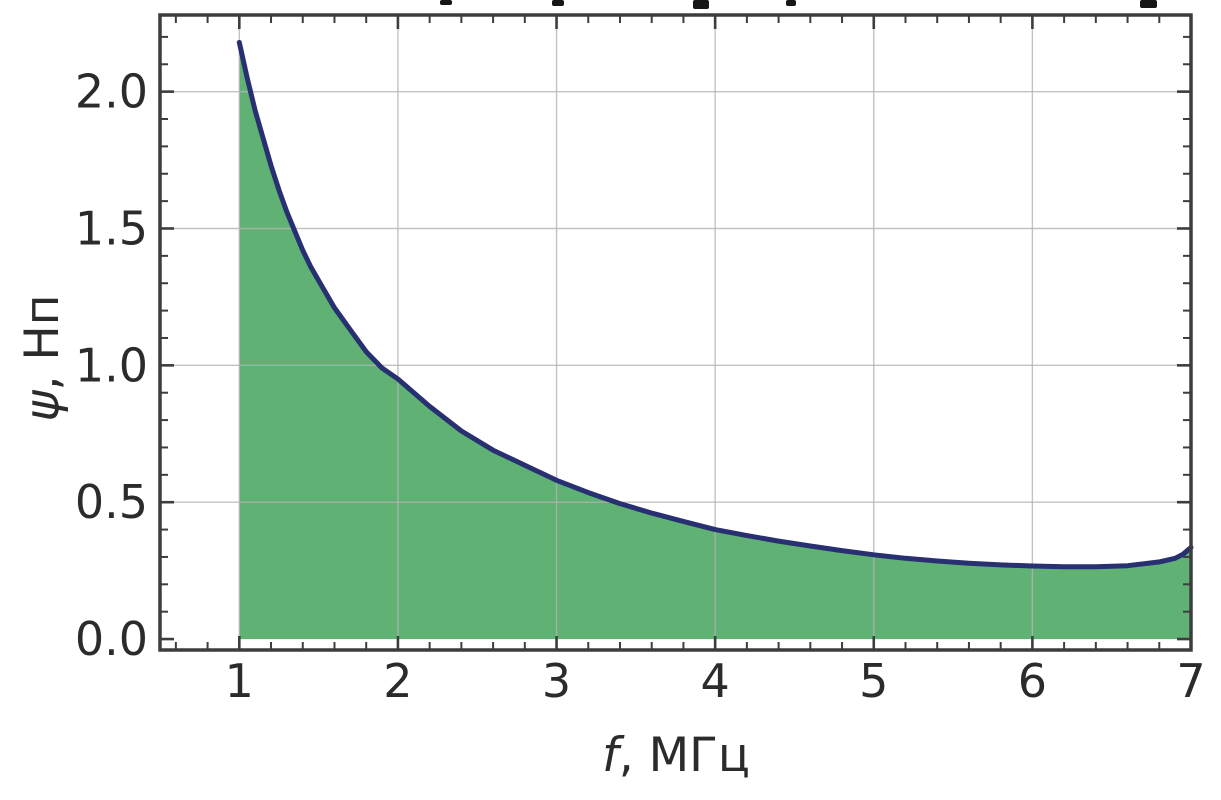 This screenshot has height=800, width=1221. Describe the element at coordinates (111, 365) in the screenshot. I see `y-tick-label: 1.0` at that location.